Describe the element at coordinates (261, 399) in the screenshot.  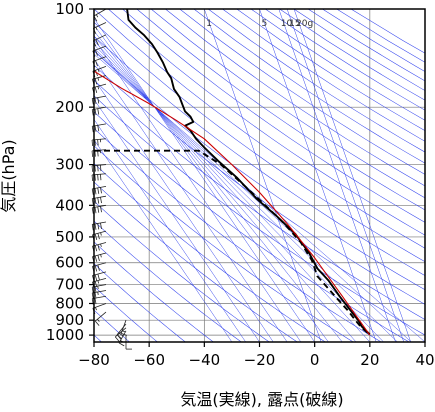
I see `x-axis-label: 気温(実線), 露点(破線)` at that location.